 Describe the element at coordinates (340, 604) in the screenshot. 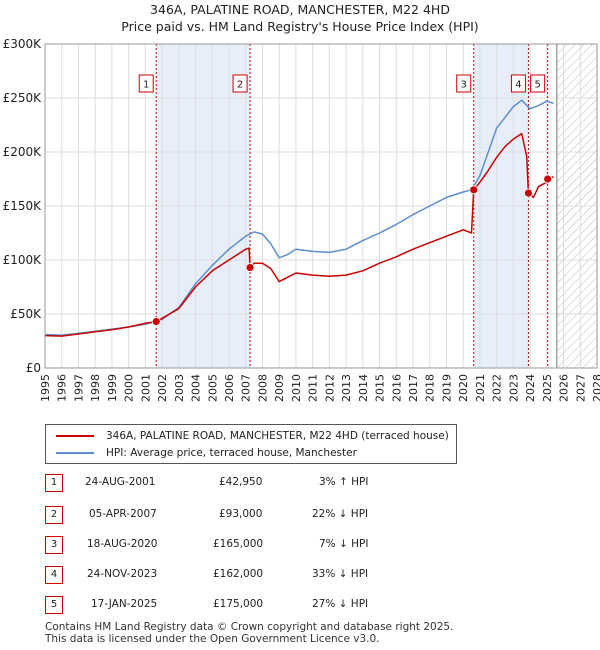

I see `transaction-hpi: 27% ↓ HPI` at that location.